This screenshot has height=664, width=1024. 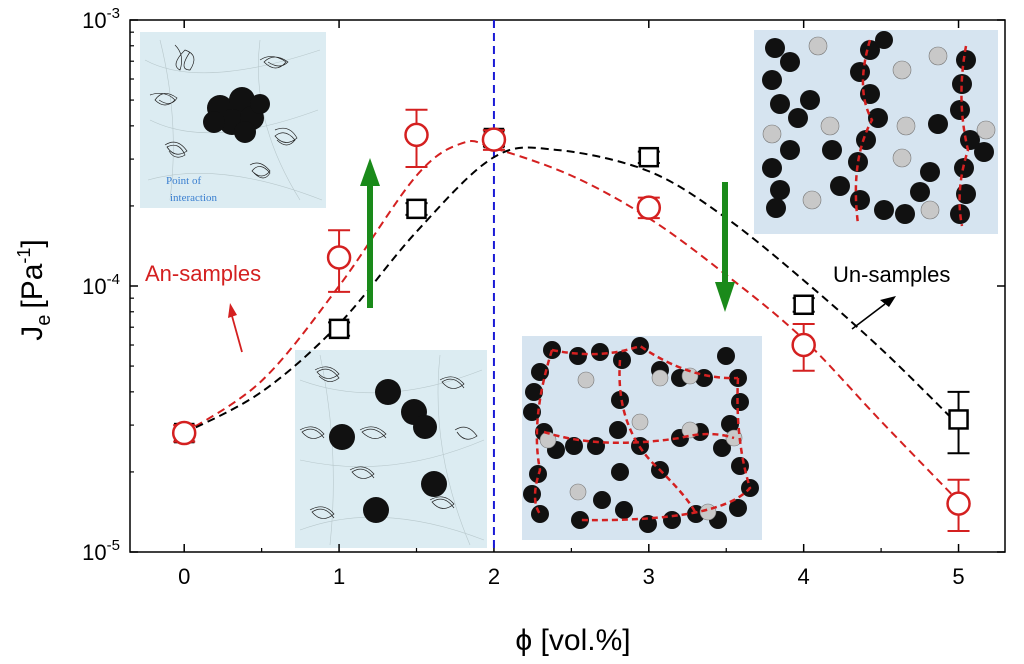 What do you see at coordinates (891, 274) in the screenshot?
I see `un-samples-label: Un-samples` at bounding box center [891, 274].